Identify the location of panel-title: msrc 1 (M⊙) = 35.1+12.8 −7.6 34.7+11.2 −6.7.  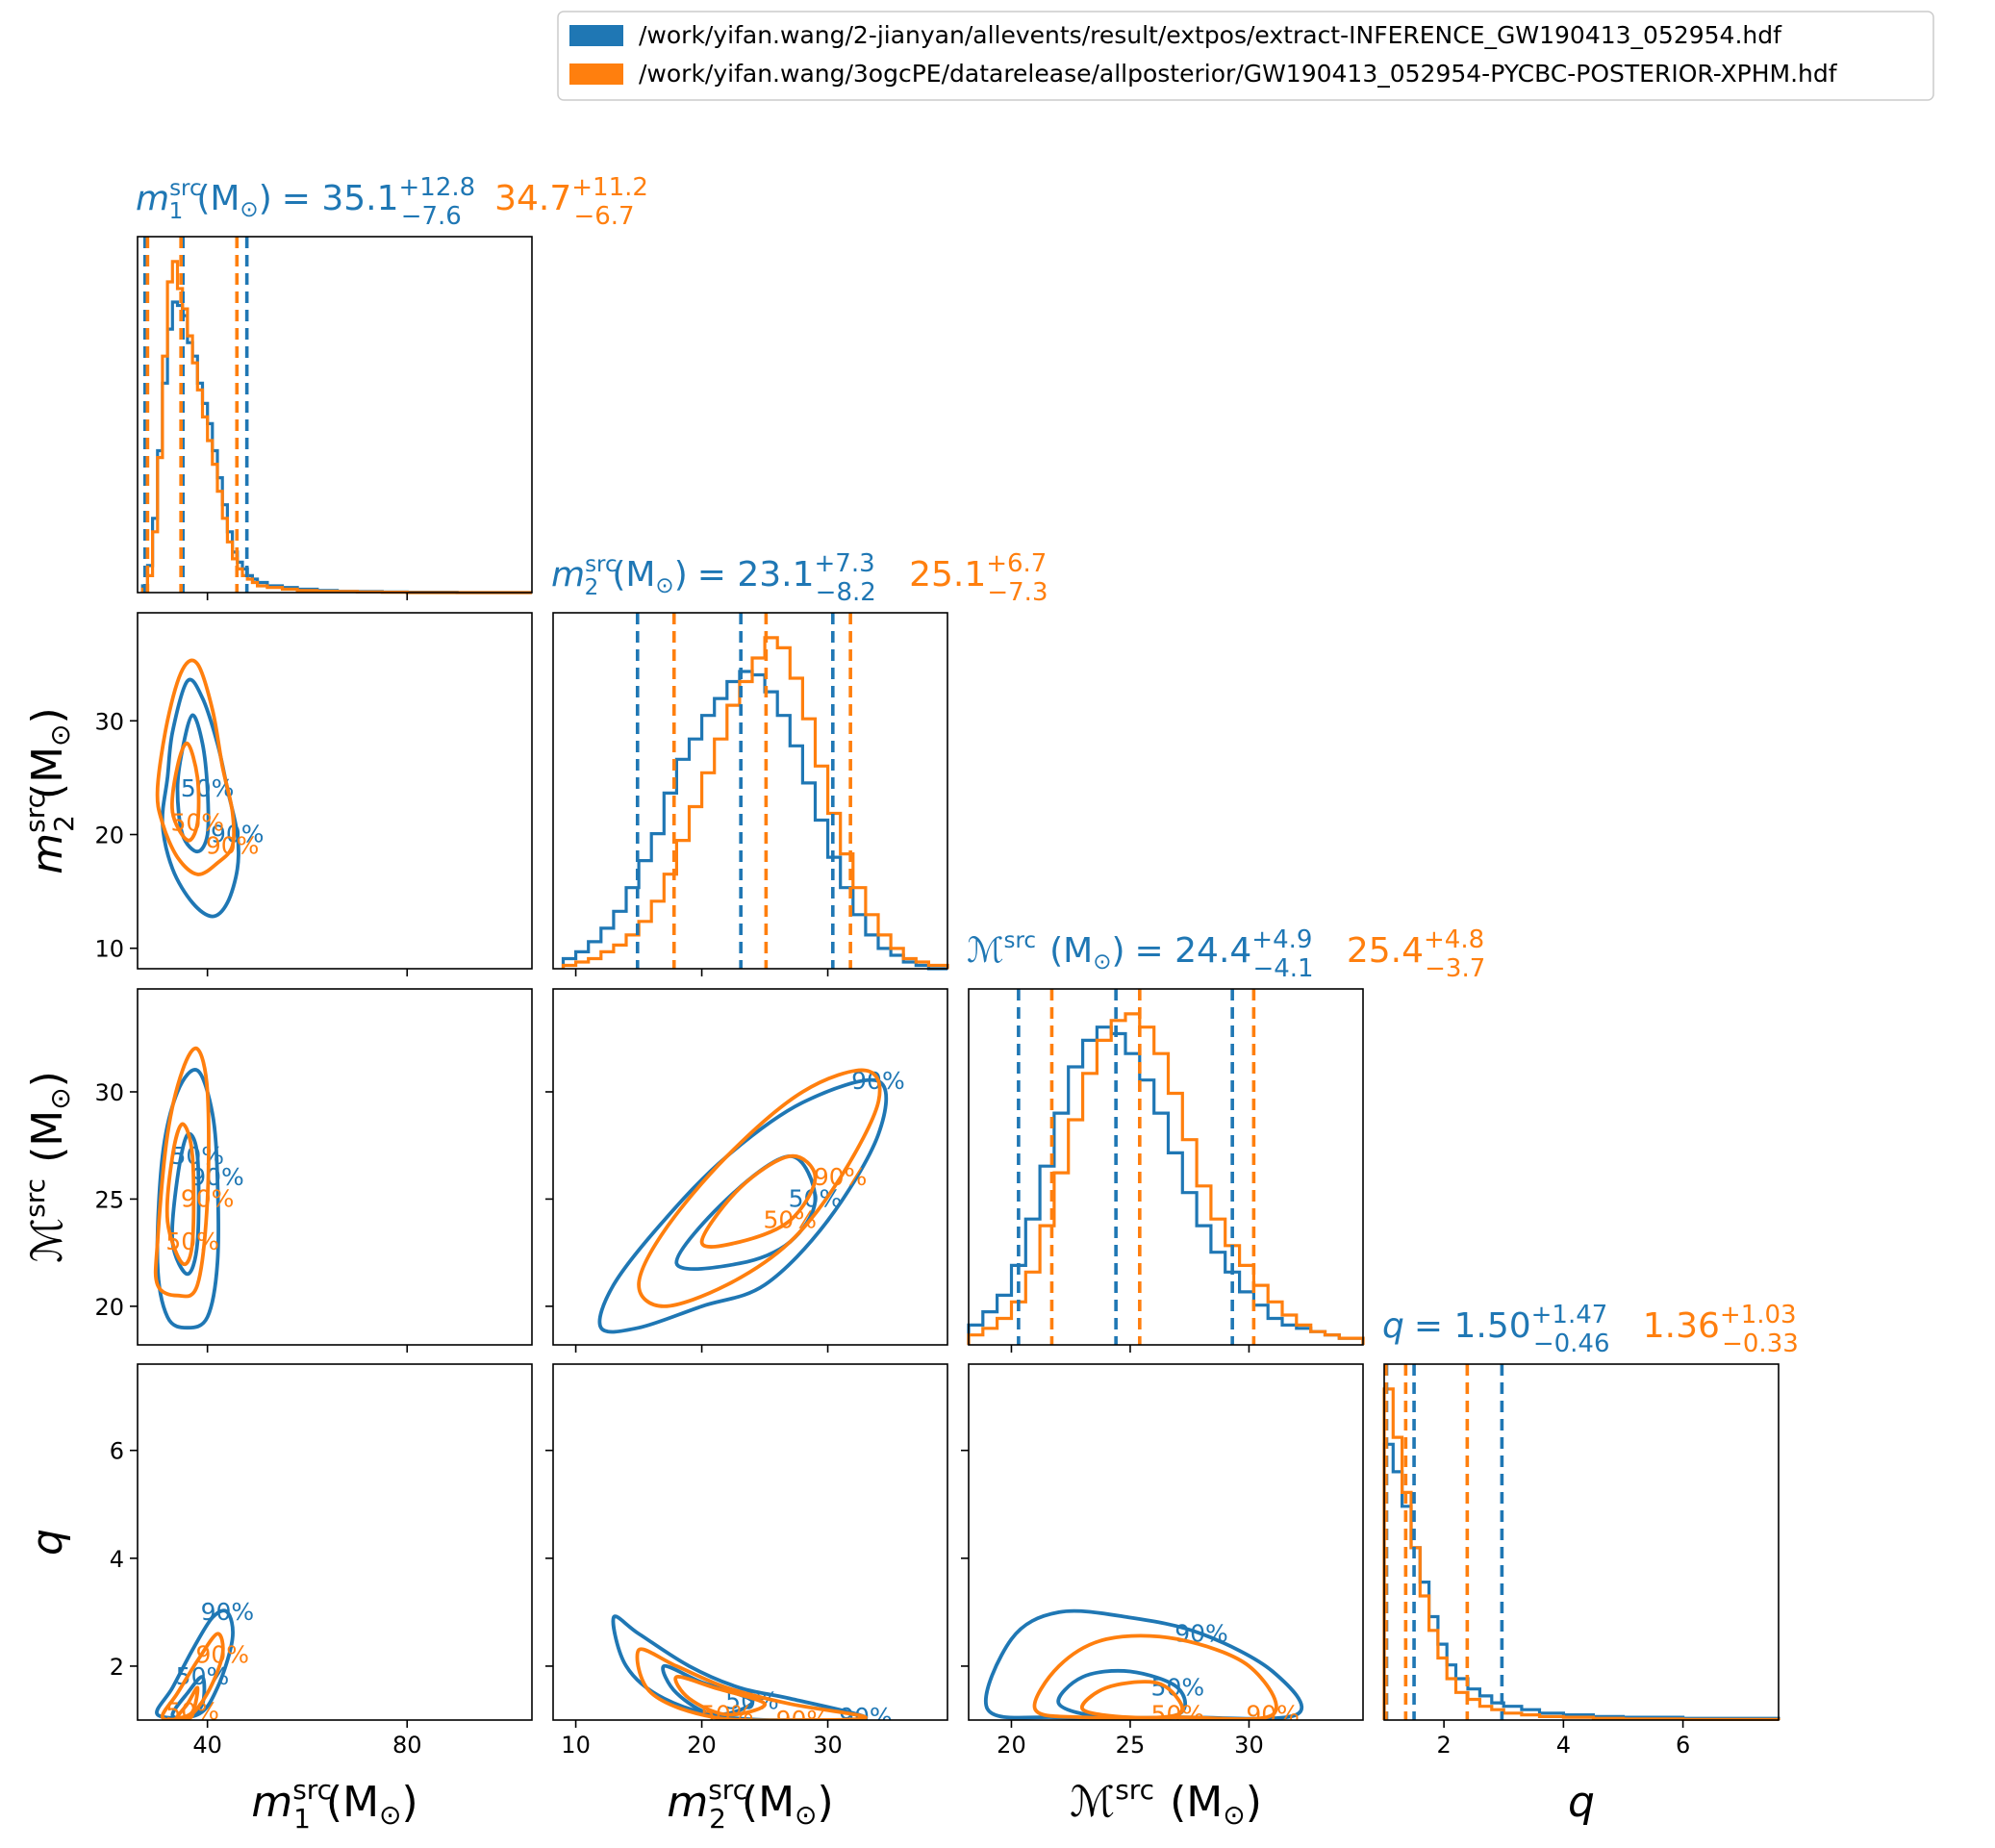
(392, 202).